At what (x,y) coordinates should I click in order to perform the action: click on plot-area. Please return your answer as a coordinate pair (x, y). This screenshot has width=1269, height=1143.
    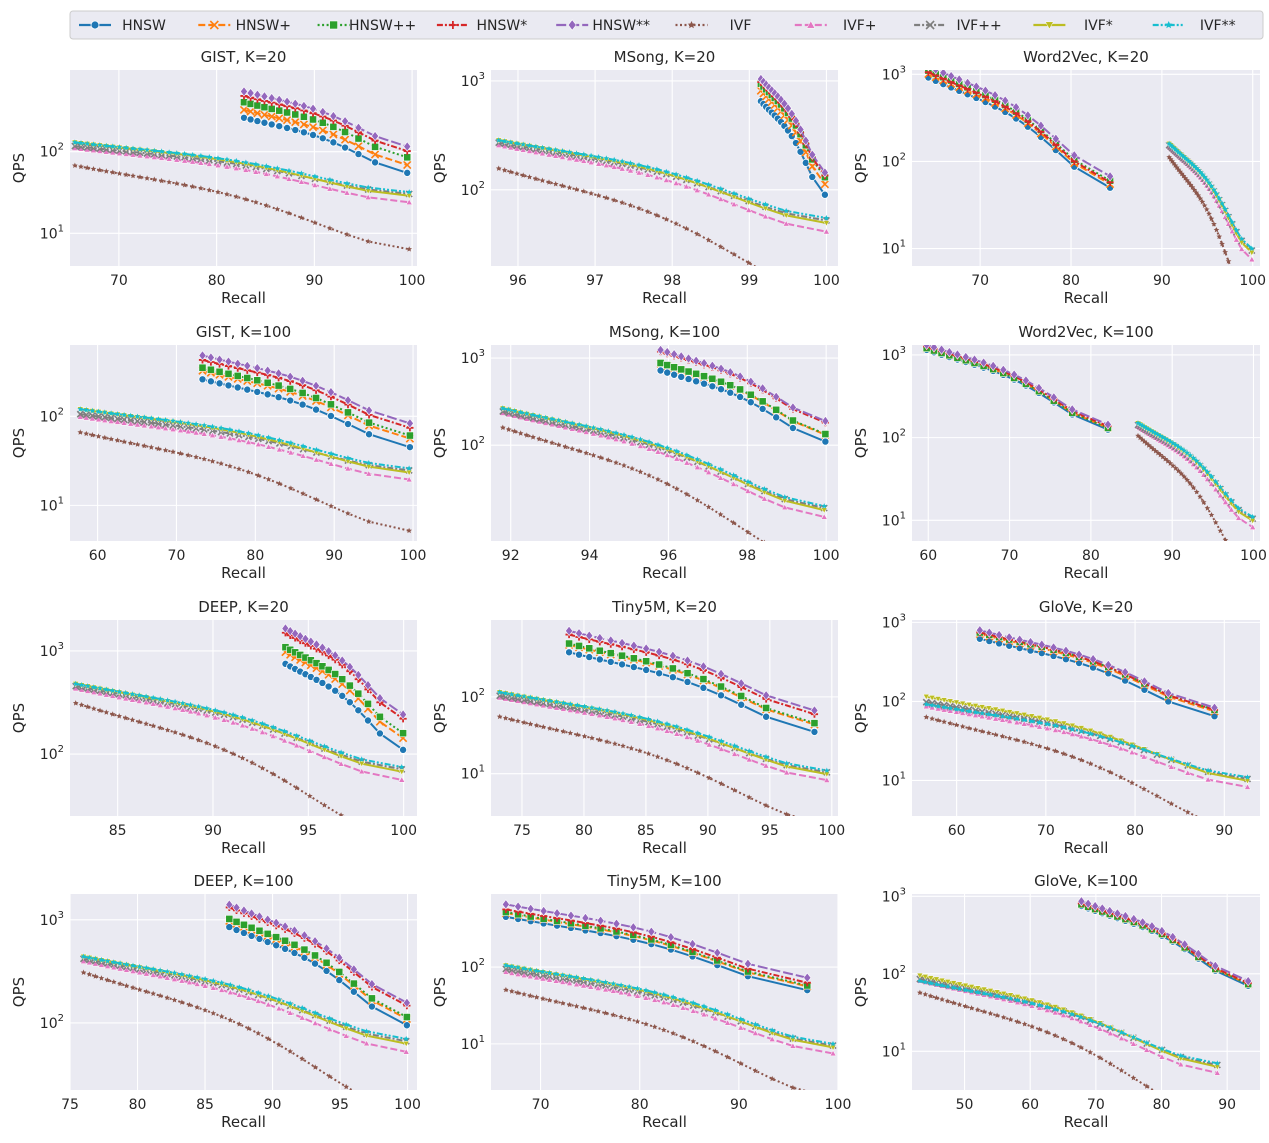
    Looking at the image, I should click on (1086, 168).